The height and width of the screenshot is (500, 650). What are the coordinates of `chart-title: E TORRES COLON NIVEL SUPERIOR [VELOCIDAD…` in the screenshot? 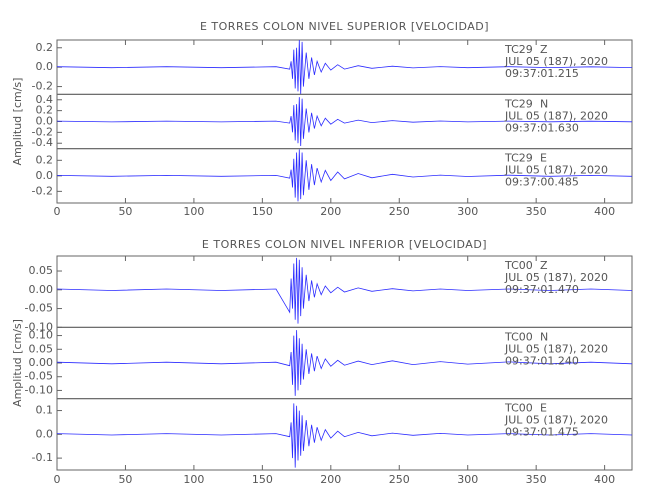 It's located at (344, 26).